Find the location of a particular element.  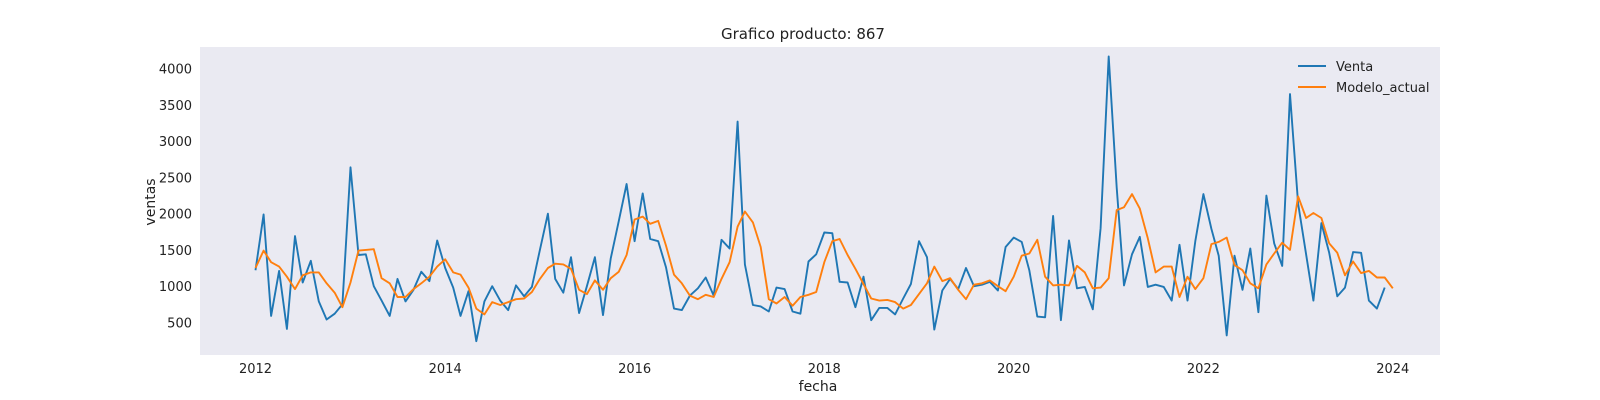

legend-label: Venta is located at coordinates (1354, 67).